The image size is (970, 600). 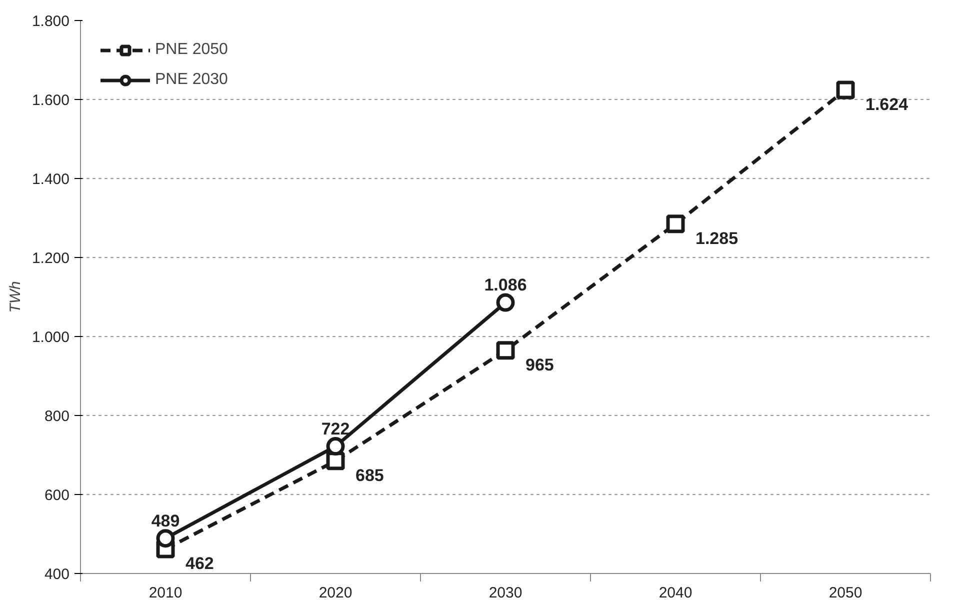 What do you see at coordinates (165, 592) in the screenshot?
I see `x-tick-label: 2010` at bounding box center [165, 592].